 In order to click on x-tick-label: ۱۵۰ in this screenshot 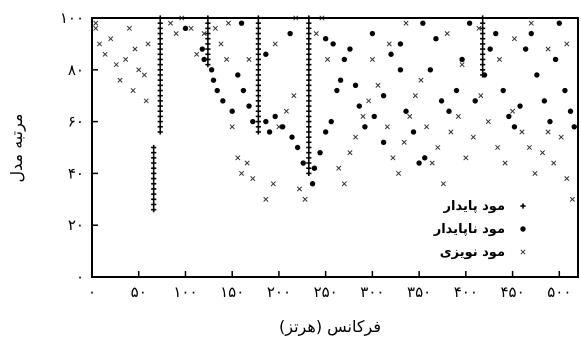, I will do `click(232, 292)`.